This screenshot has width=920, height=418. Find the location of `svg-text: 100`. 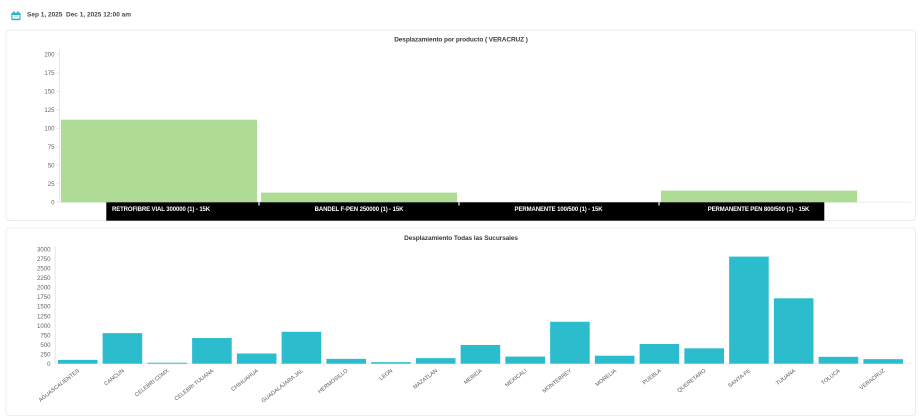

svg-text: 100 is located at coordinates (49, 129).